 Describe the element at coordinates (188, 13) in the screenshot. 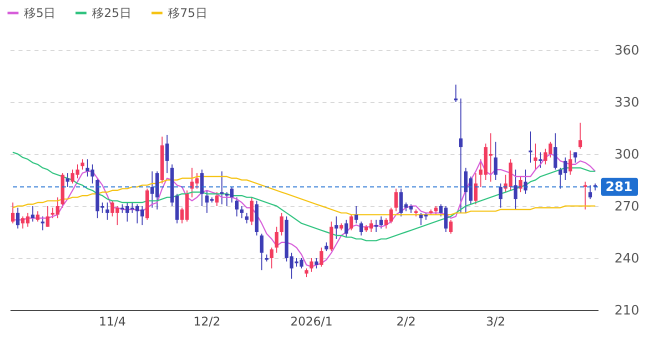

I see `legend-label: 移75日` at that location.